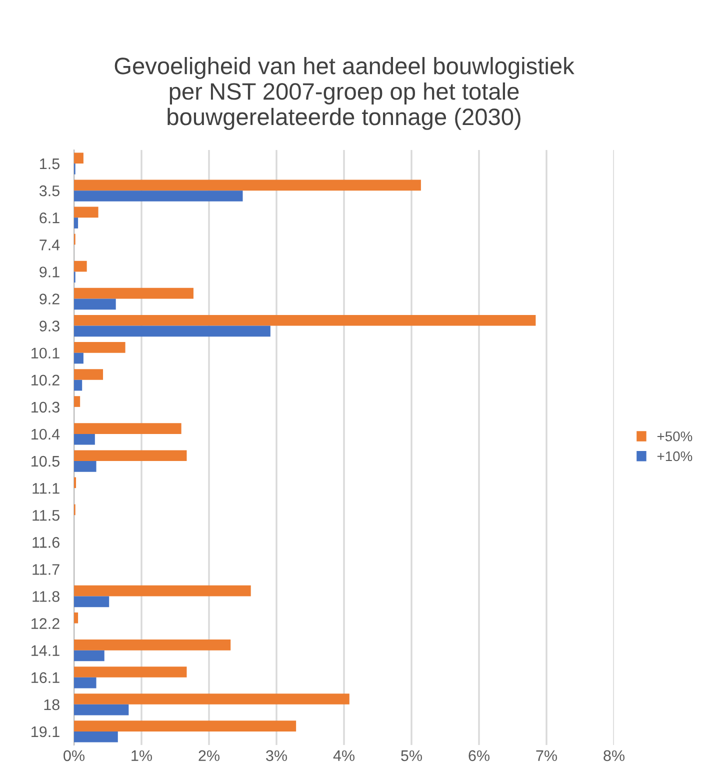 The height and width of the screenshot is (780, 723). I want to click on y-tick-label: 9.3, so click(50, 326).